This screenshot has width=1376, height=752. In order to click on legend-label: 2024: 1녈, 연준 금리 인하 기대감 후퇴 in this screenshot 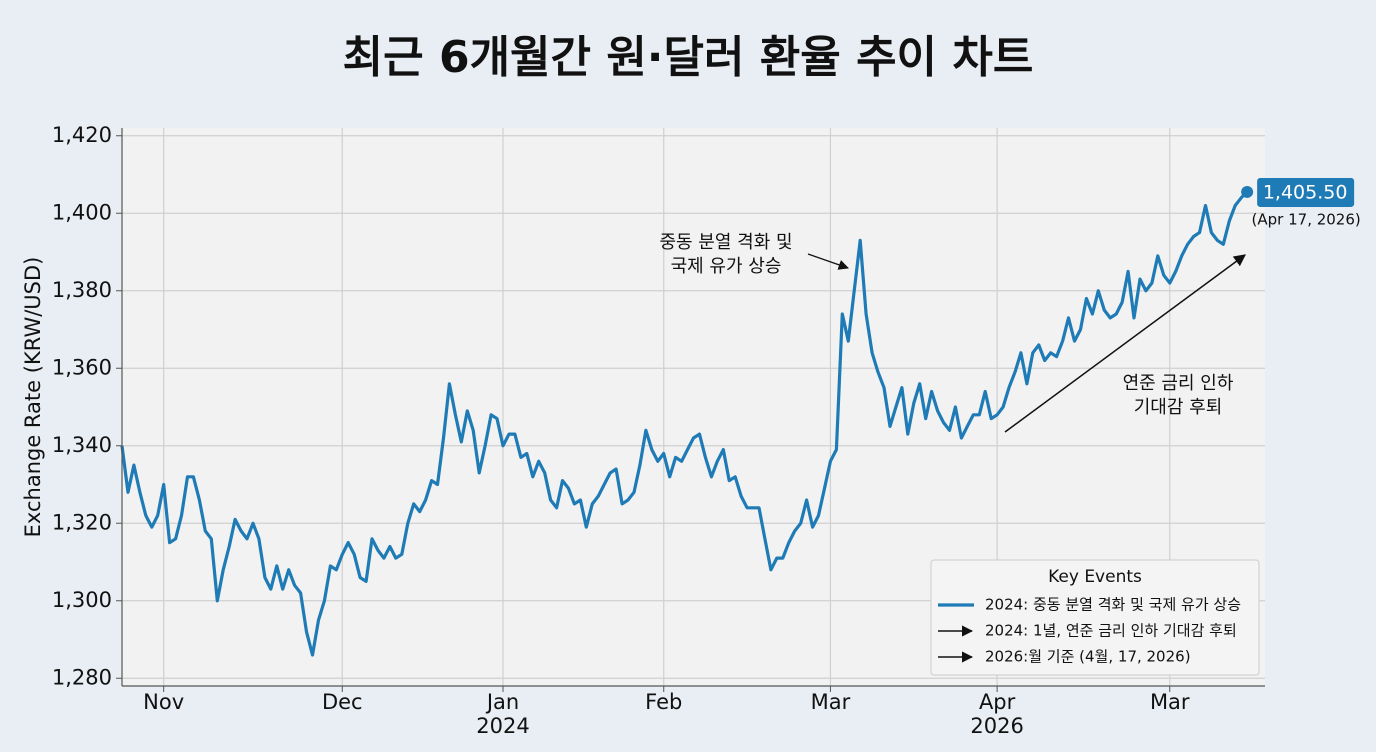, I will do `click(1111, 631)`.